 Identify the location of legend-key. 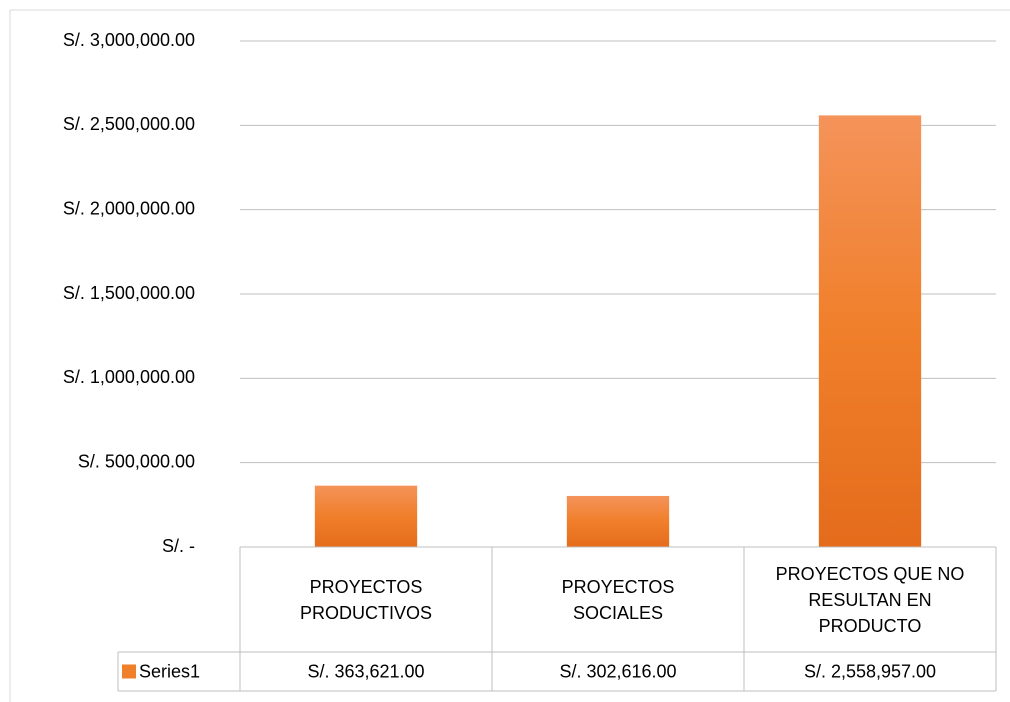
(129, 671).